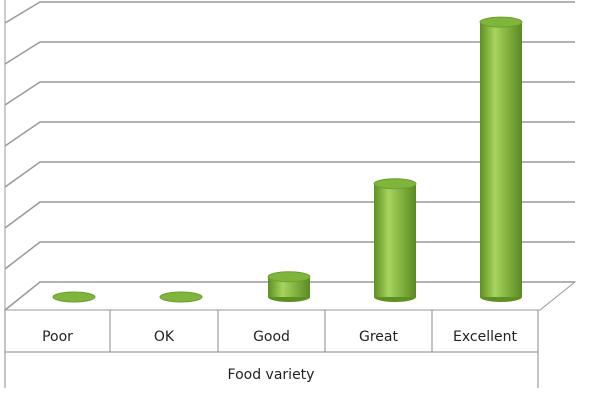 Image resolution: width=600 pixels, height=400 pixels. What do you see at coordinates (485, 337) in the screenshot?
I see `x-tick-label: Excellent` at bounding box center [485, 337].